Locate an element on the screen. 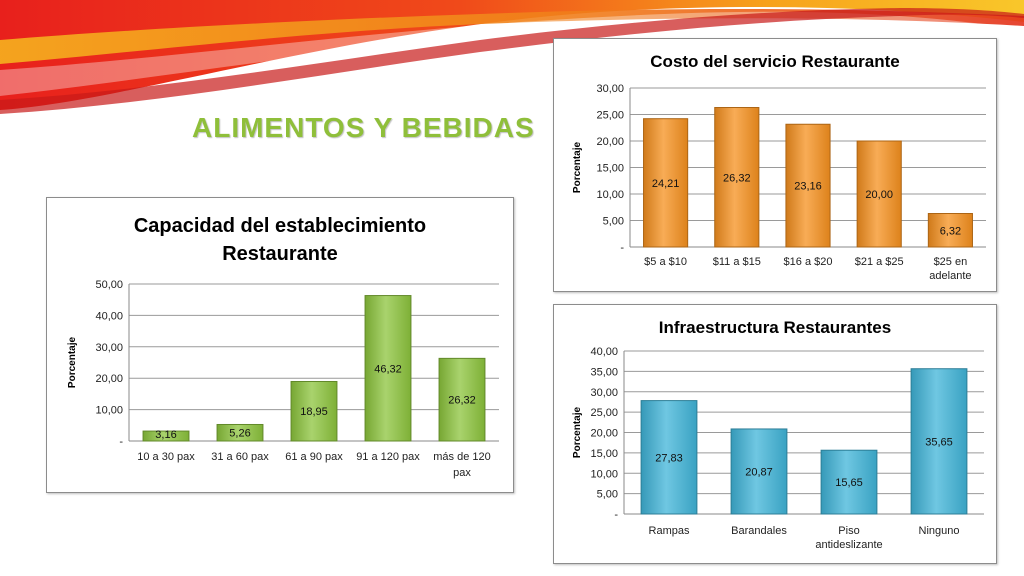 This screenshot has height=576, width=1024. x-tick-label: adelante is located at coordinates (950, 276).